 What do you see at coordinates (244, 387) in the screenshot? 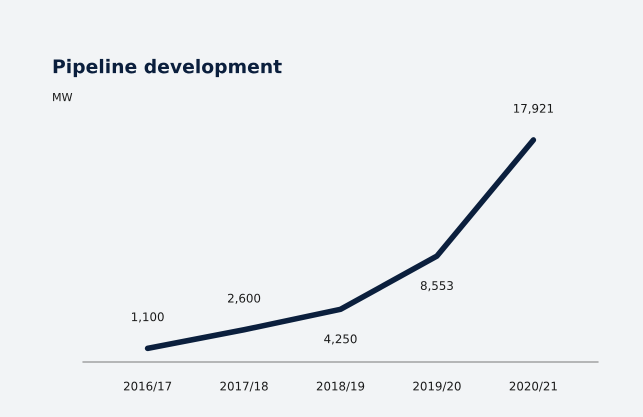
I see `x-tick-label: 2017/18` at bounding box center [244, 387].